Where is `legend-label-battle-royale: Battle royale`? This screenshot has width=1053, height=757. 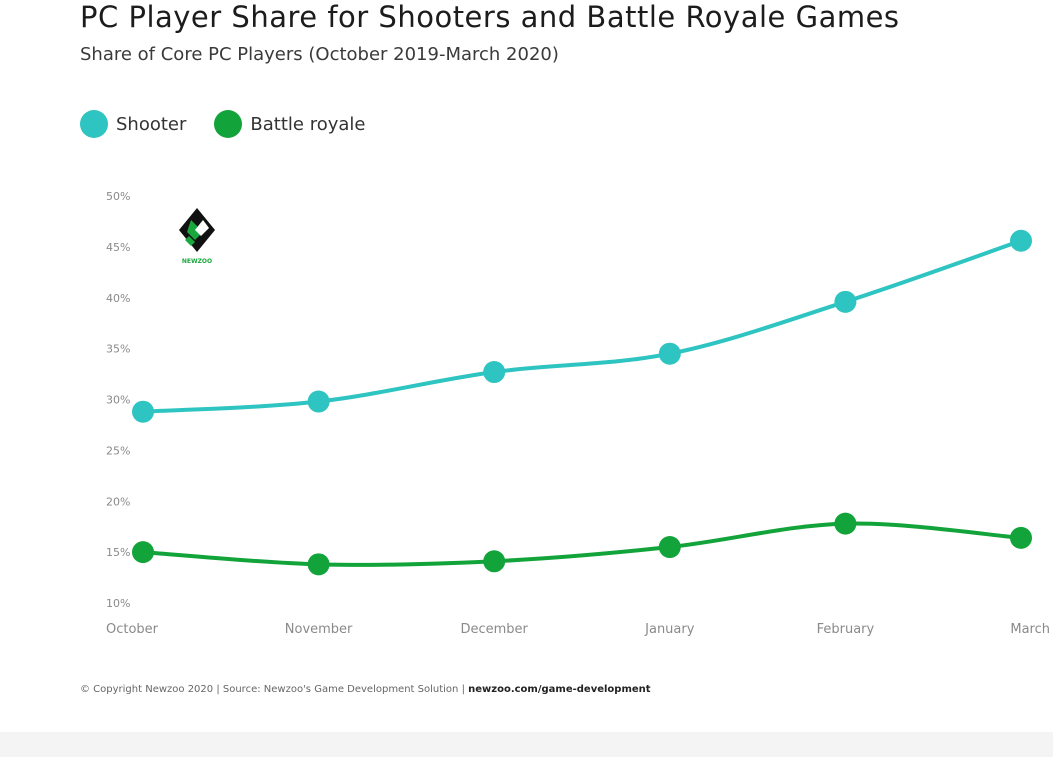 legend-label-battle-royale: Battle royale is located at coordinates (308, 124).